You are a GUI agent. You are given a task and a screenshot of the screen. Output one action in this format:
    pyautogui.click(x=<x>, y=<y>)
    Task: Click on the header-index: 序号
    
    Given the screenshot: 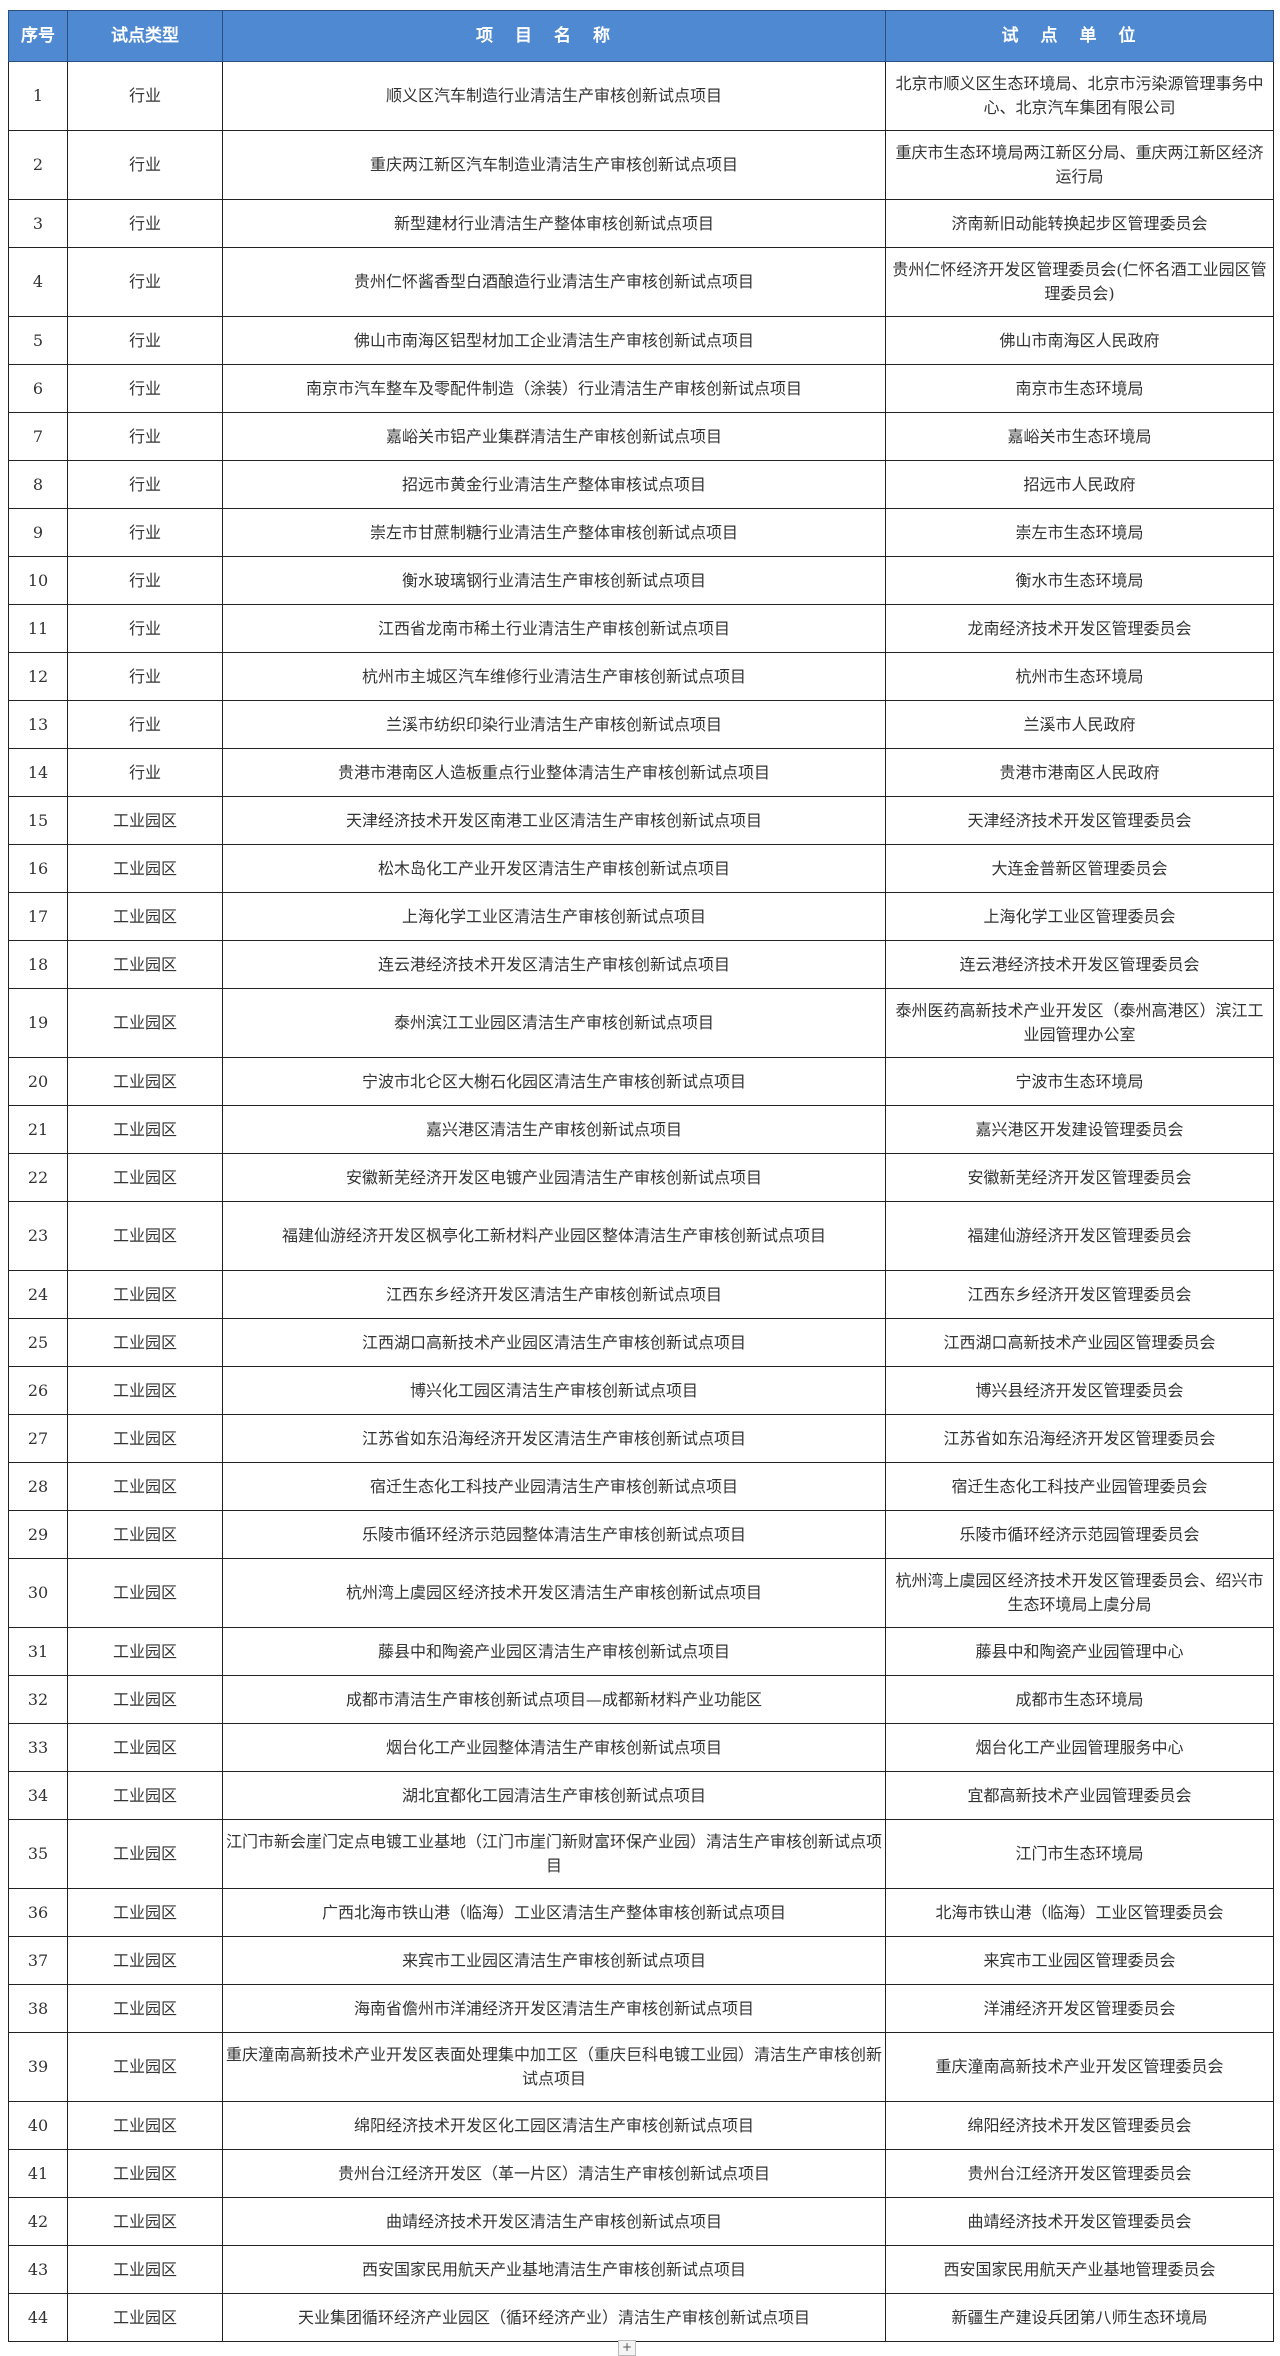 What is the action you would take?
    pyautogui.click(x=38, y=36)
    